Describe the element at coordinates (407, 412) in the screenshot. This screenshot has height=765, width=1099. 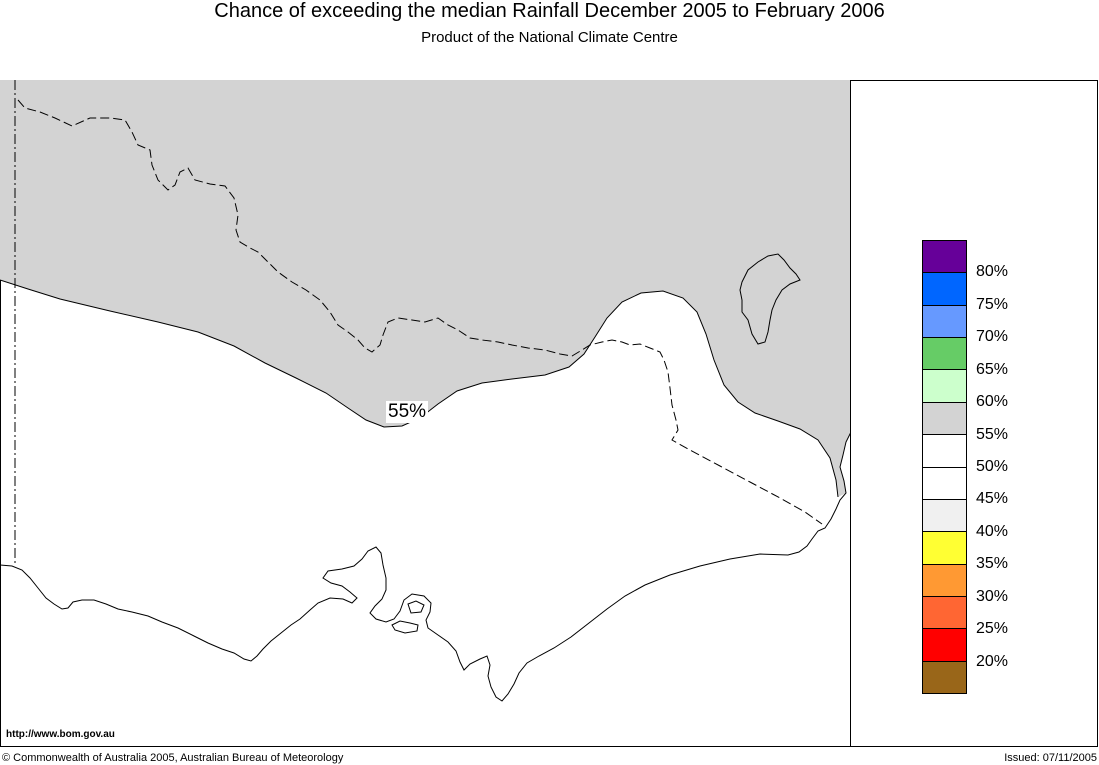
I see `contour-label-55-percent: 55%` at that location.